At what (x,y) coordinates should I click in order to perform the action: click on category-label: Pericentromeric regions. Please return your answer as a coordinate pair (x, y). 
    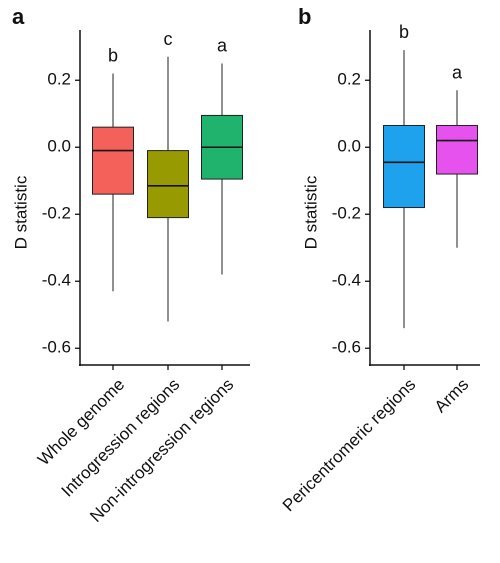
    Looking at the image, I should click on (349, 445).